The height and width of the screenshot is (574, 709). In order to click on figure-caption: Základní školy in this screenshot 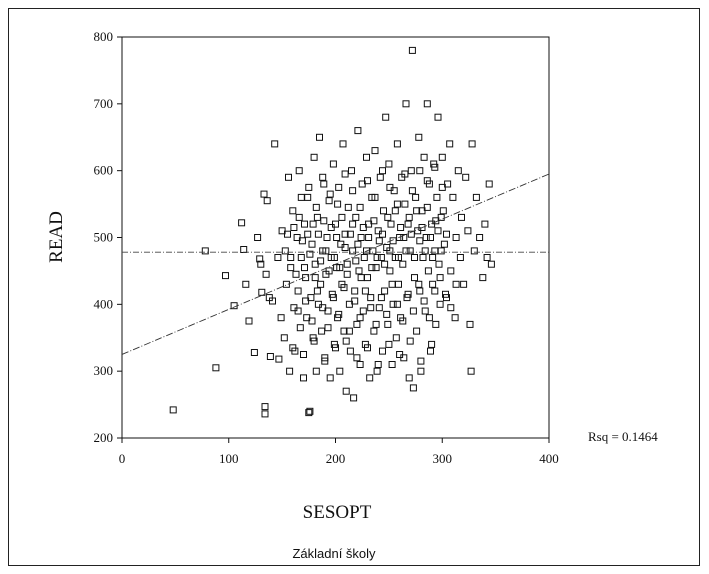, I will do `click(334, 553)`.